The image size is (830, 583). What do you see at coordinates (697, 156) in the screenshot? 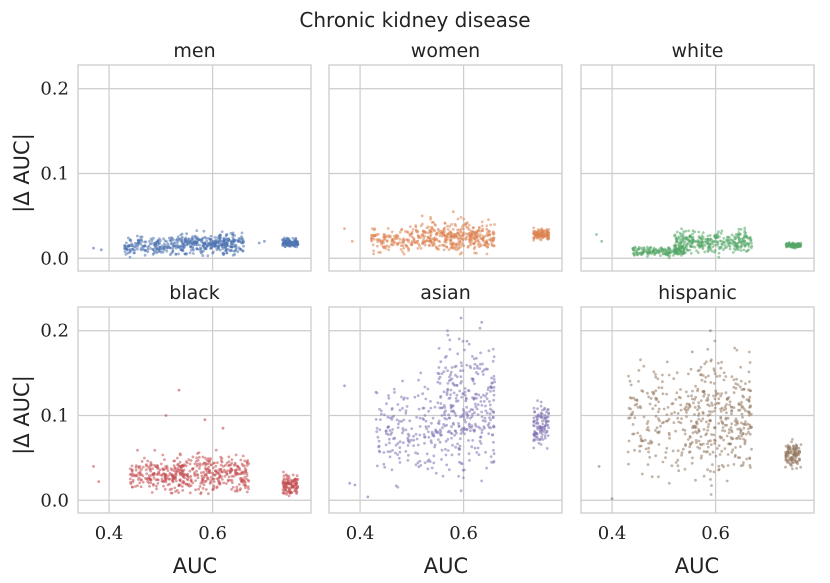
I see `panel-white: white` at bounding box center [697, 156].